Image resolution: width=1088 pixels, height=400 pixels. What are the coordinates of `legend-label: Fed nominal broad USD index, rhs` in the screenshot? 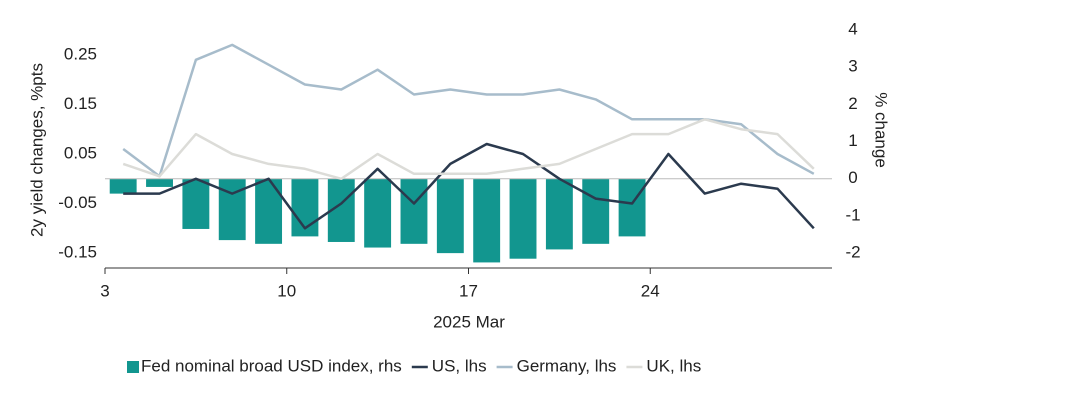 It's located at (271, 365).